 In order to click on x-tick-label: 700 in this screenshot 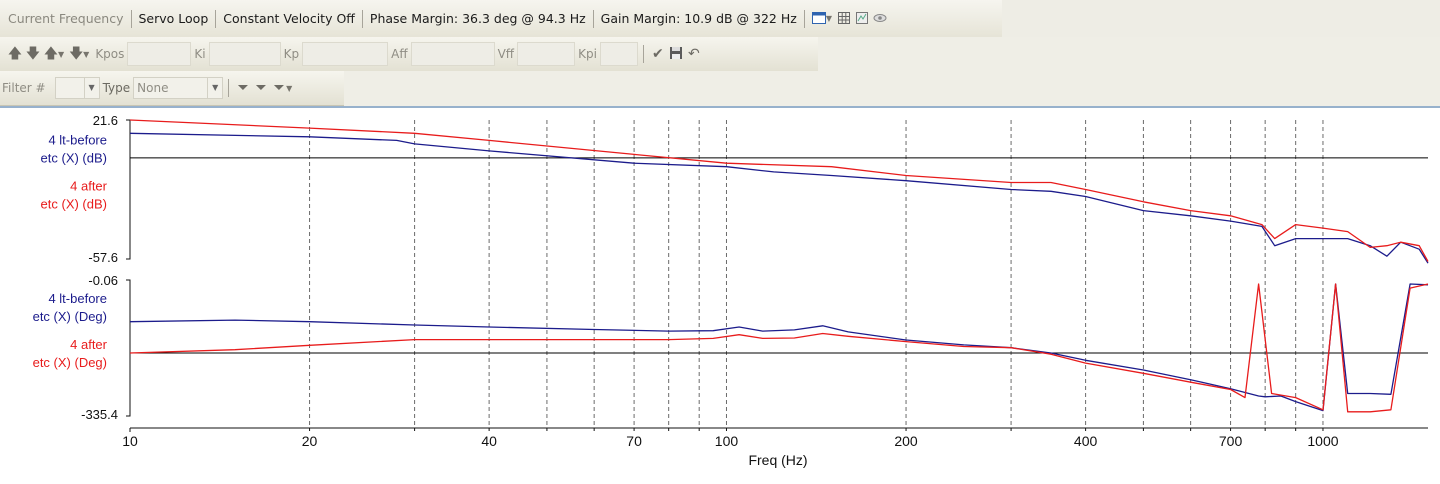, I will do `click(1231, 441)`.